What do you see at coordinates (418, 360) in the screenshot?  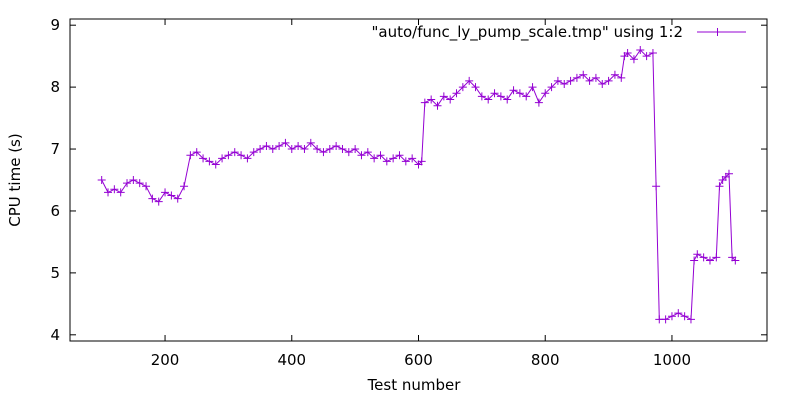 I see `x-tick-label: 600` at bounding box center [418, 360].